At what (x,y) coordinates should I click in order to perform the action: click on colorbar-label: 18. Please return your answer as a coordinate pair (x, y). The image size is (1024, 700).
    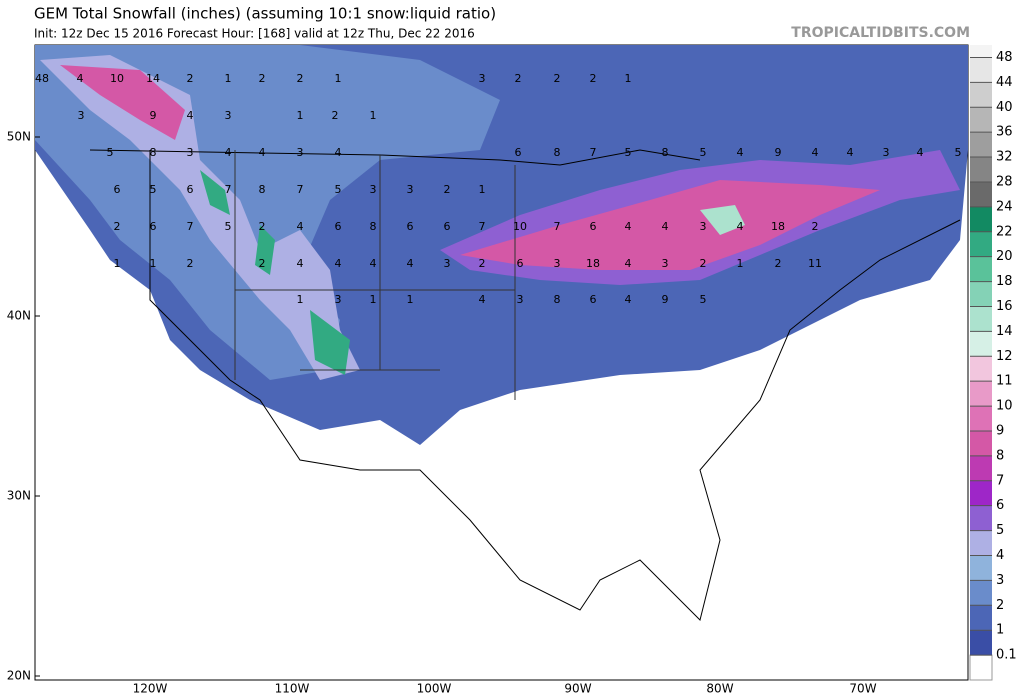
    Looking at the image, I should click on (1004, 281).